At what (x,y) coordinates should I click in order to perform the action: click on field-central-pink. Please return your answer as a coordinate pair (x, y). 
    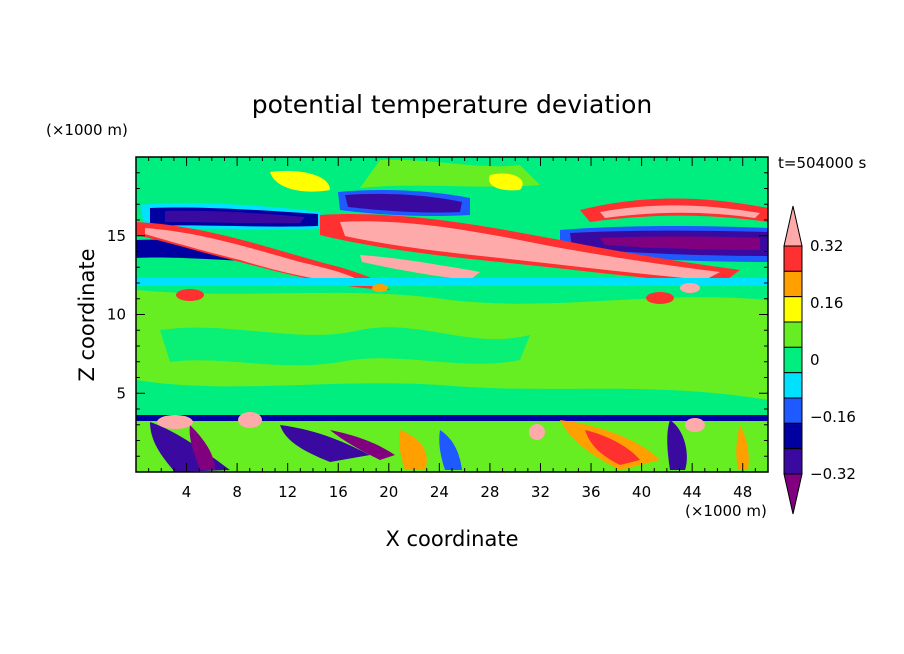
    Looking at the image, I should click on (530, 250).